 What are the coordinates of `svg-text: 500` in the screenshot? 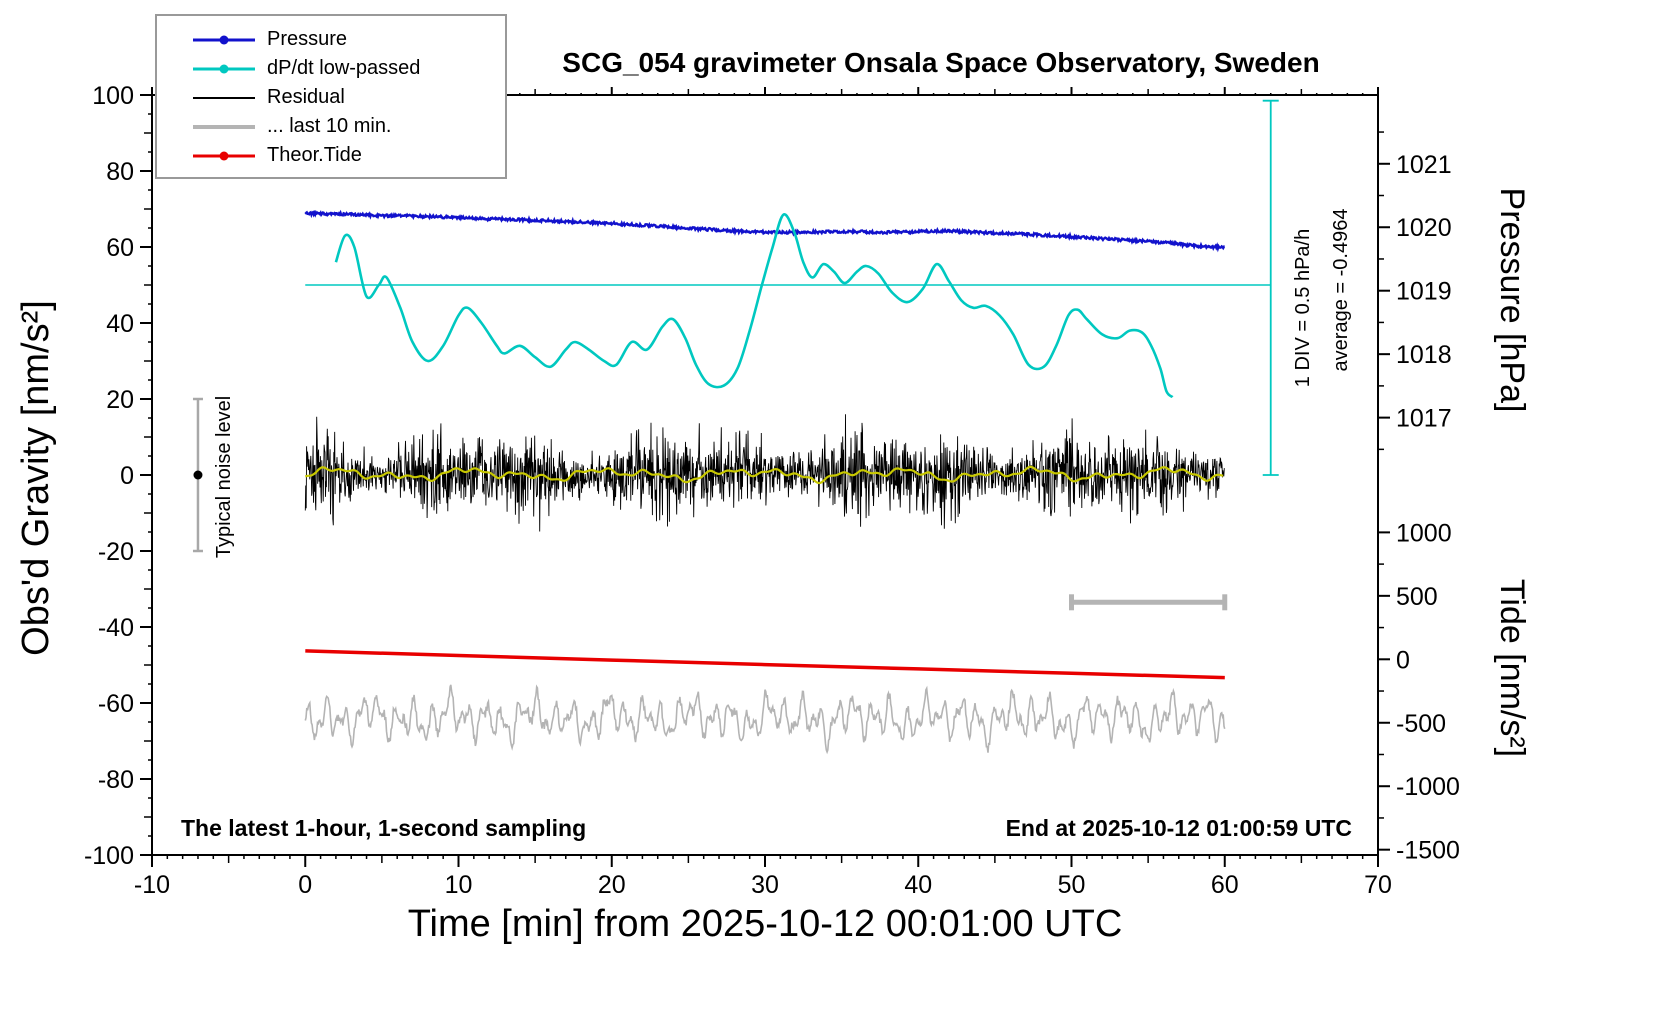 It's located at (1417, 597).